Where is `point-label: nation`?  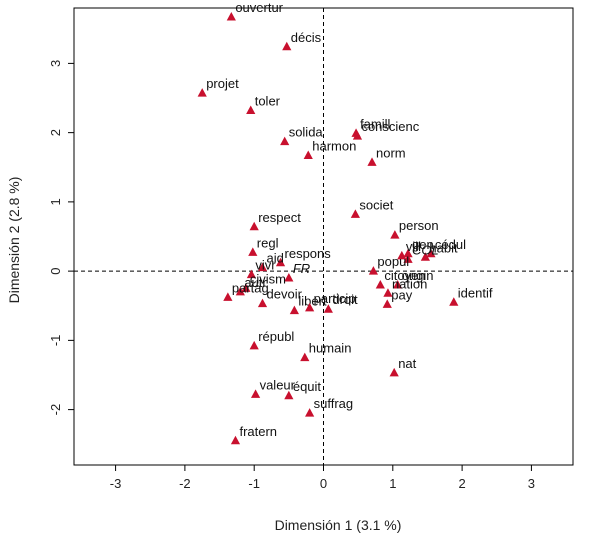
point-label: nation is located at coordinates (409, 283).